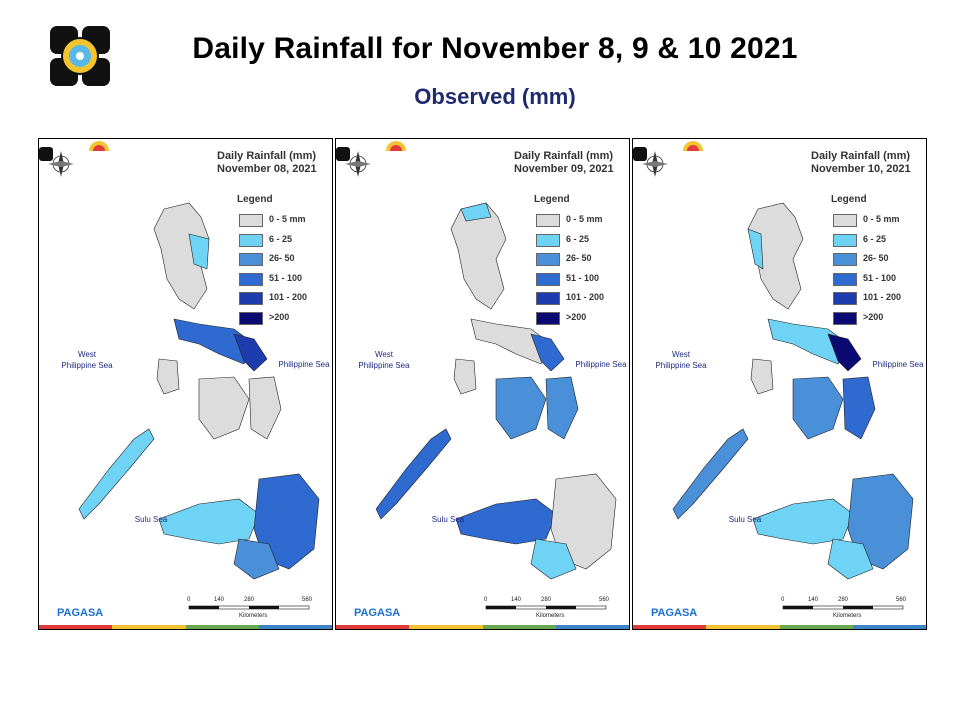  I want to click on region-luzon, so click(181, 256).